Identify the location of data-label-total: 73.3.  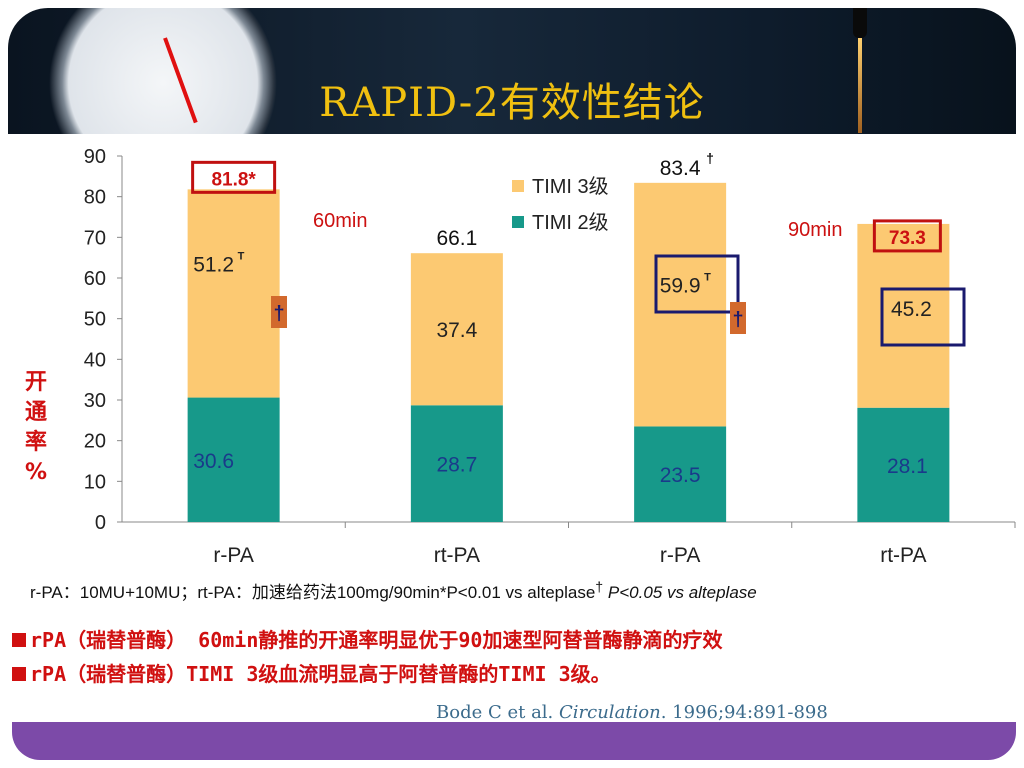
(907, 238).